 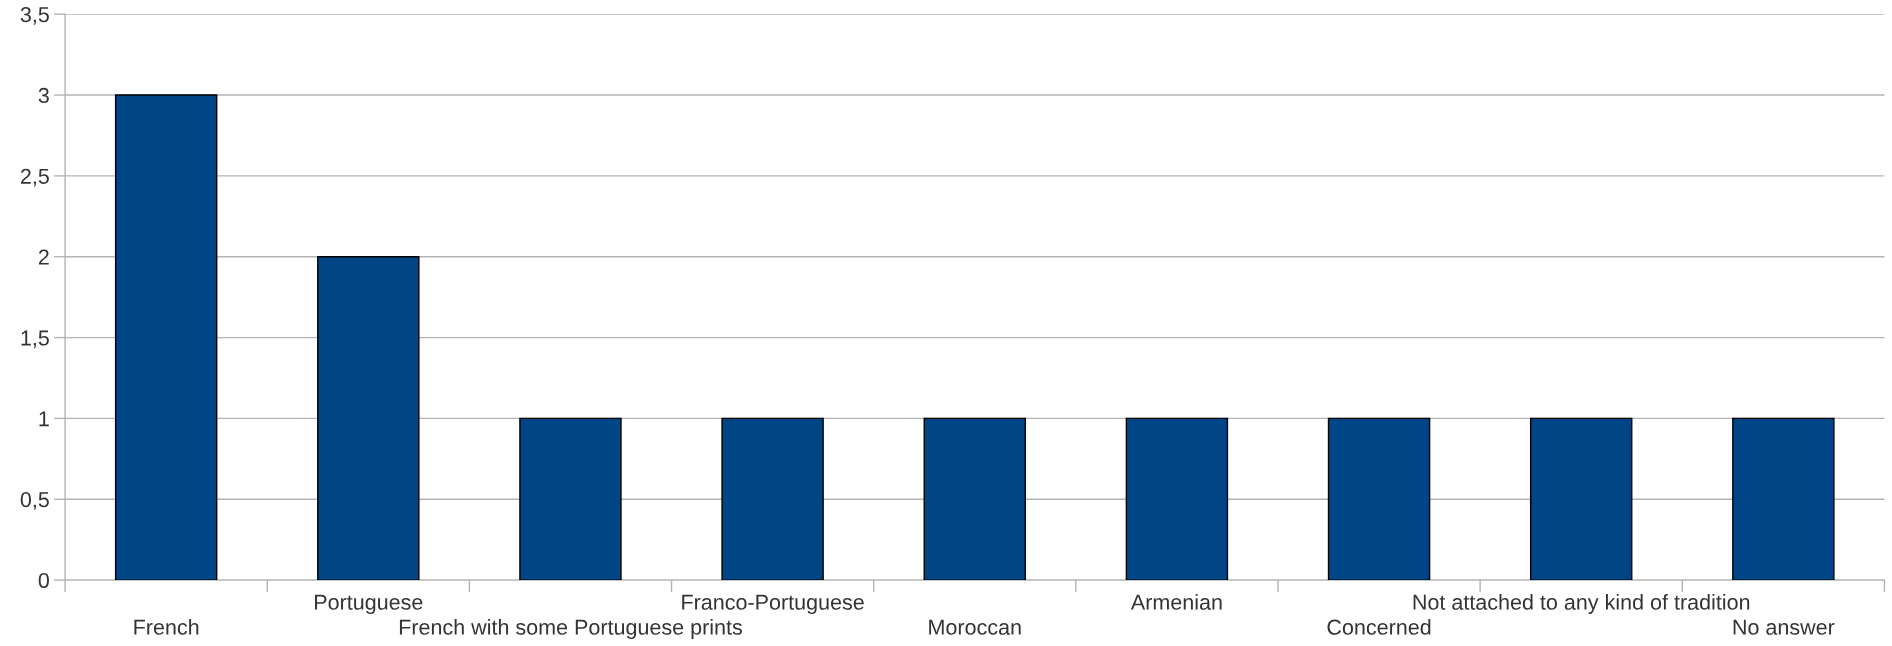 I want to click on x-tick-label: Franco-Portuguese, so click(x=773, y=604).